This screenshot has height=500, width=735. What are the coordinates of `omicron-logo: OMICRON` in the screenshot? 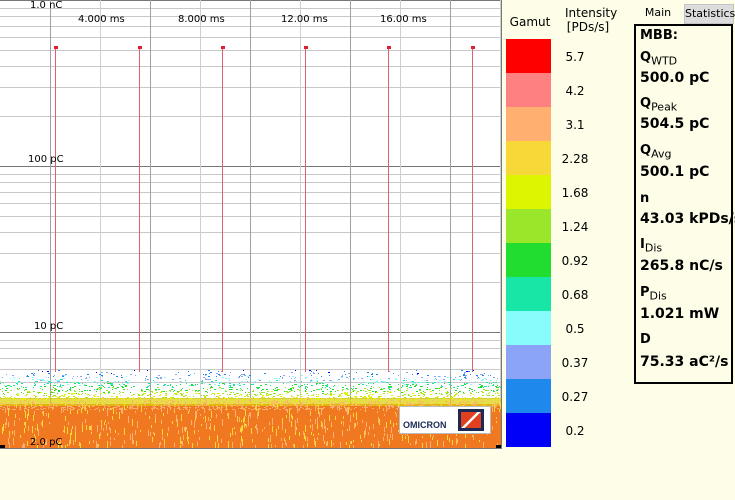 It's located at (445, 420).